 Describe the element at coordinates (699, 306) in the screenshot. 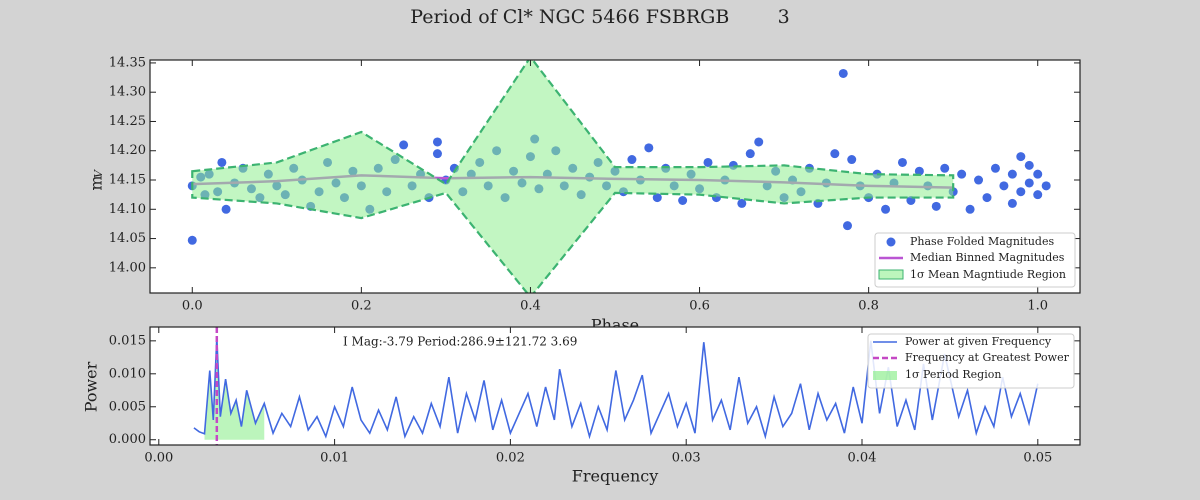

I see `x-tick-label: 0.6` at that location.